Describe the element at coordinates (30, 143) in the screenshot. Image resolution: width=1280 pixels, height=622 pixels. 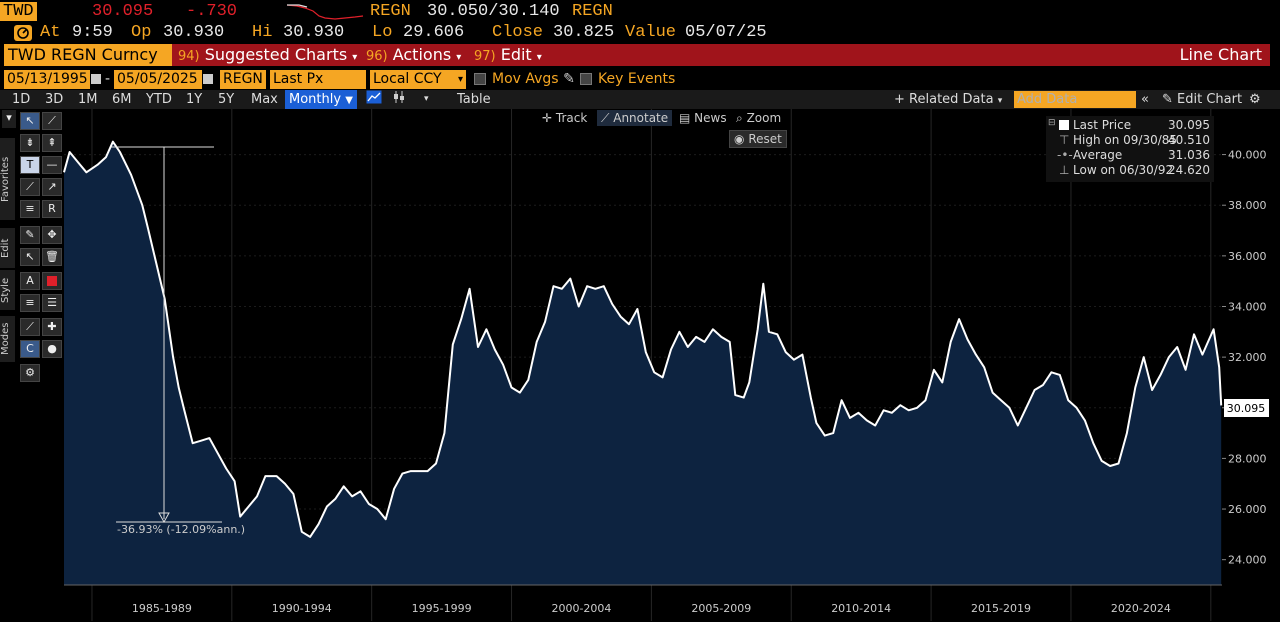
I see `fibonacci-icon: ⇟` at that location.